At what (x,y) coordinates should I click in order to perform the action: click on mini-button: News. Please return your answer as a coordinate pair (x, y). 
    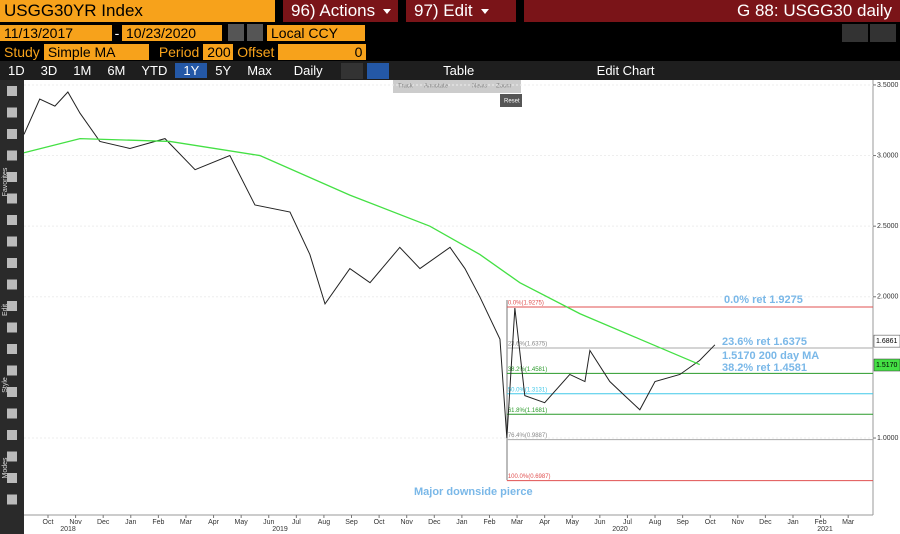
    Looking at the image, I should click on (479, 87).